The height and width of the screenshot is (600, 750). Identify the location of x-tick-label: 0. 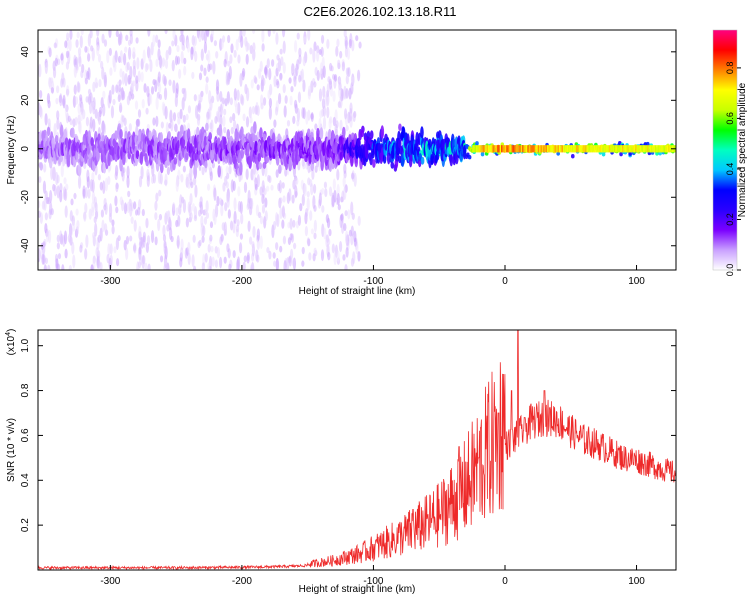
(505, 281).